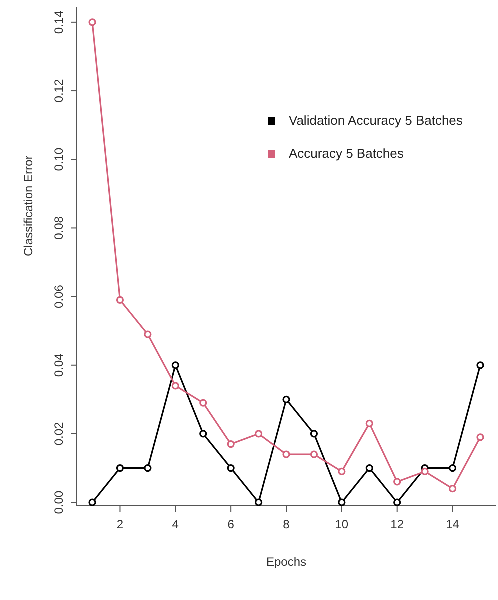  I want to click on legend-label: Validation Accuracy 5 Batches, so click(376, 120).